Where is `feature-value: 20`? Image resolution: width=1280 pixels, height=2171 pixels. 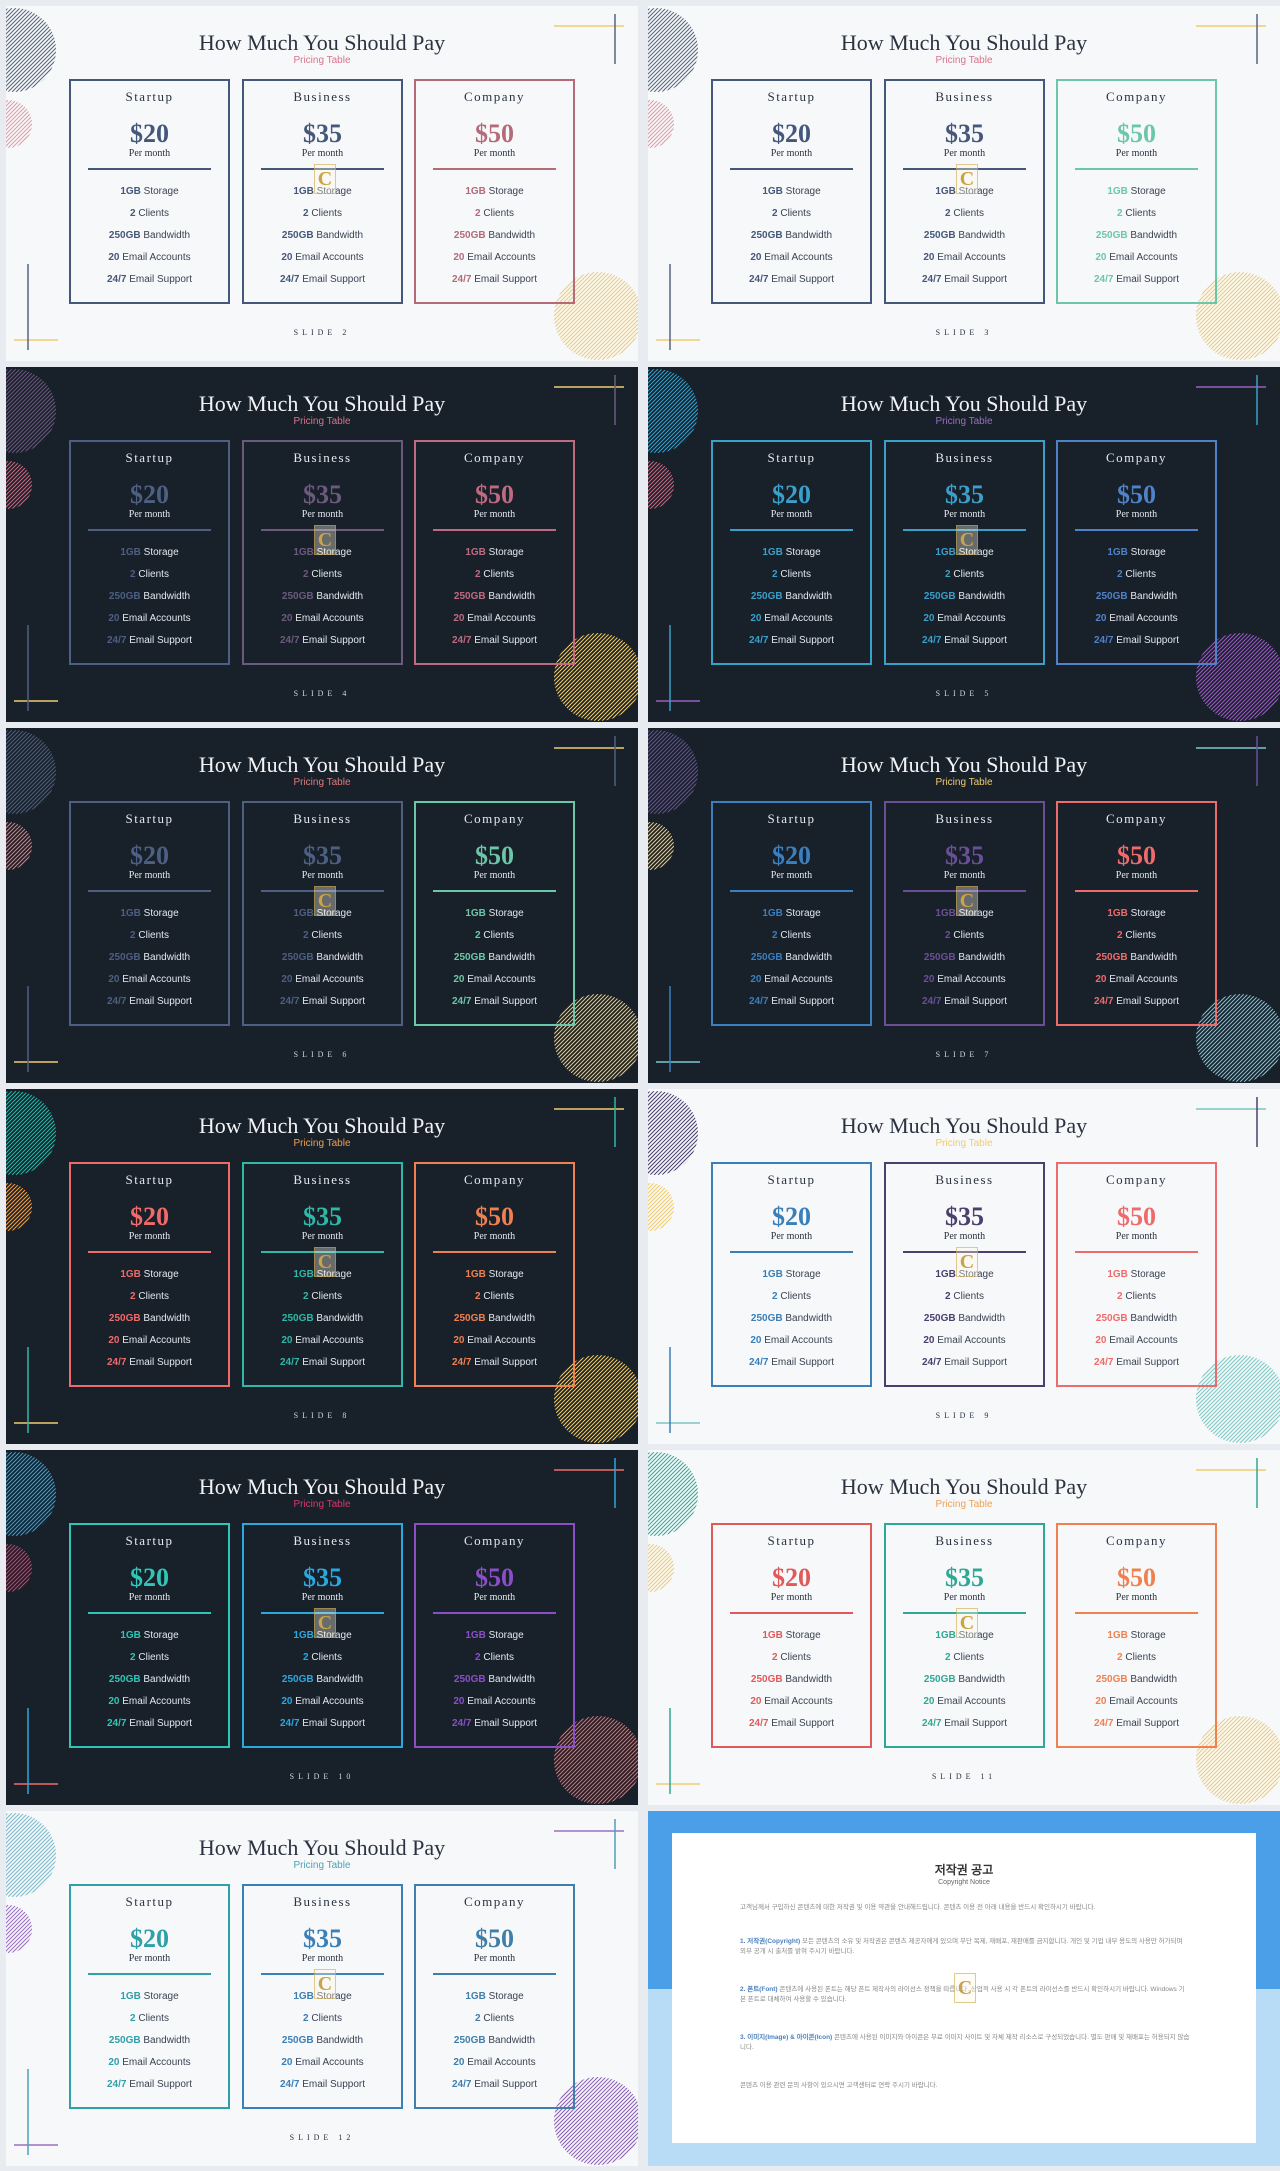
feature-value: 20 is located at coordinates (114, 257).